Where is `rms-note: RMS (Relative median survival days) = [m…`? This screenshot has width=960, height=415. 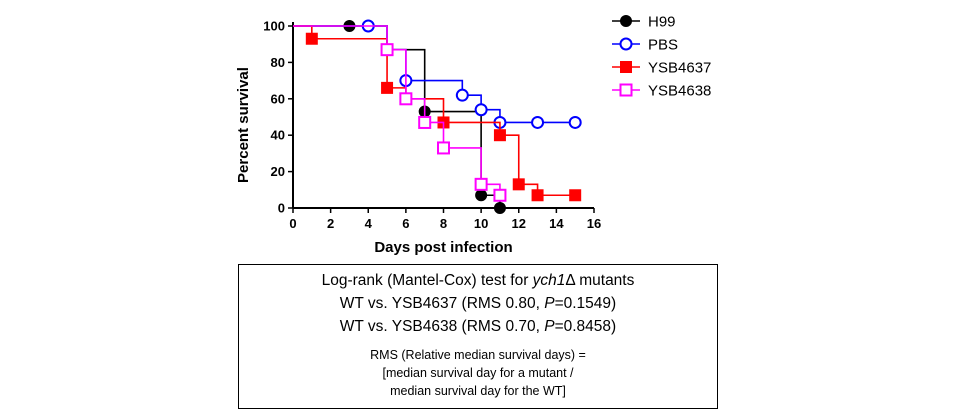 rms-note: RMS (Relative median survival days) = [m… is located at coordinates (478, 373).